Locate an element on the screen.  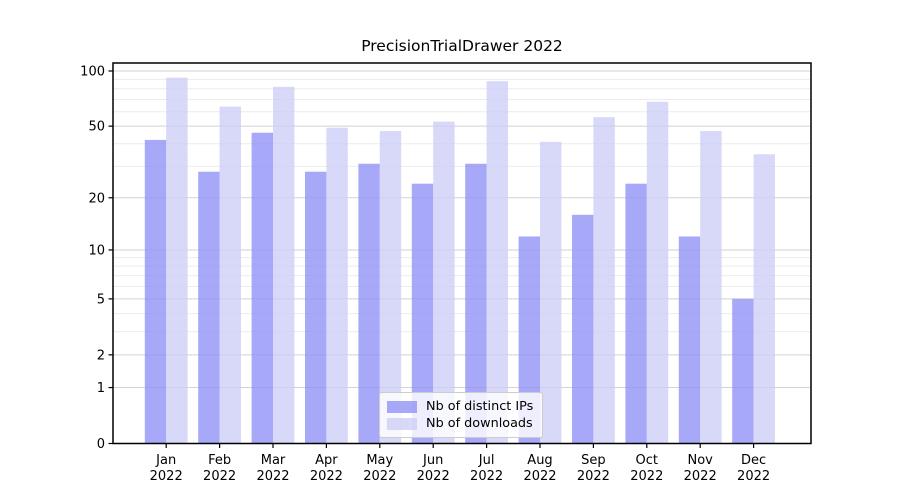
bar-downloads-aug is located at coordinates (551, 292).